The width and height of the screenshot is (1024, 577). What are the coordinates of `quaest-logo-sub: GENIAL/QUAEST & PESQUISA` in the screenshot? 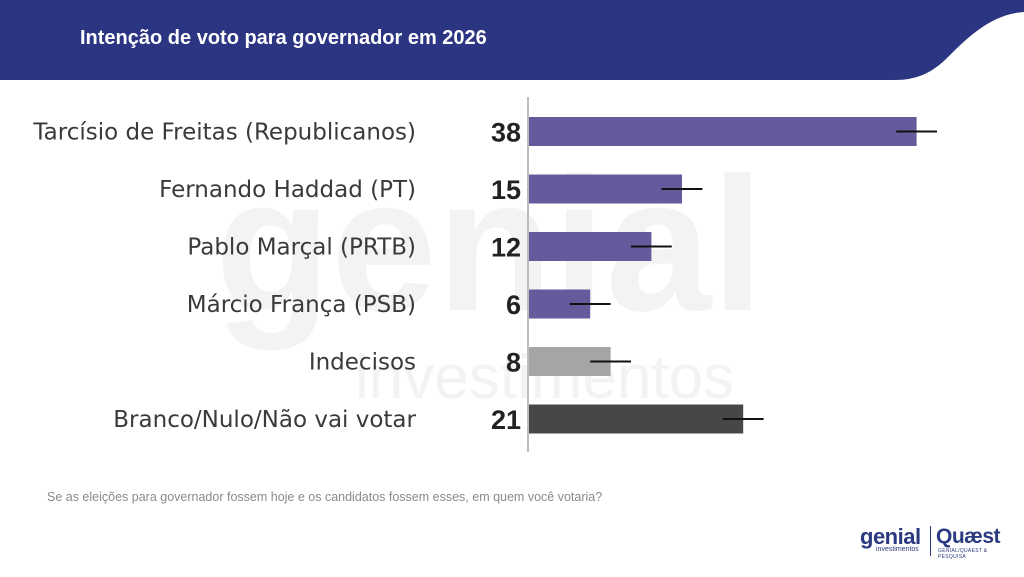 It's located at (963, 554).